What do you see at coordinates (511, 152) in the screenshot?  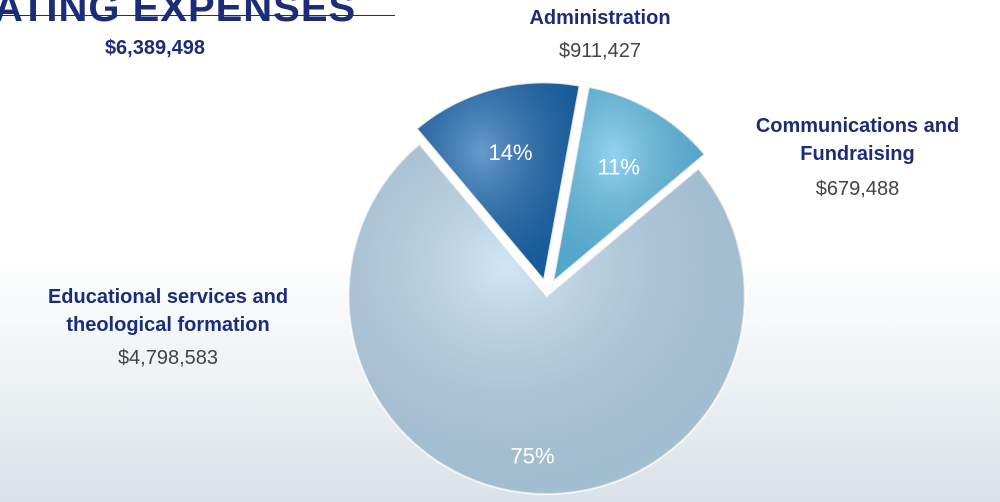 I see `value-label: 14%` at bounding box center [511, 152].